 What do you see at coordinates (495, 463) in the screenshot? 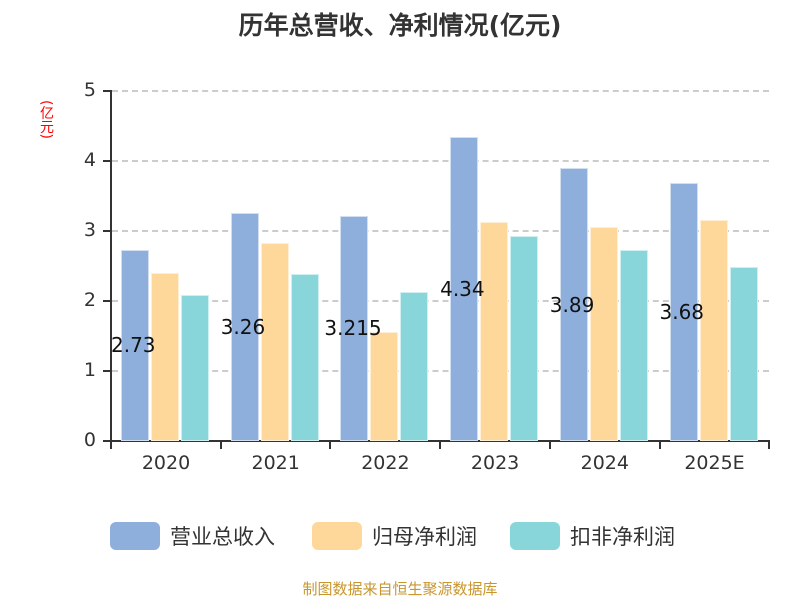
I see `x-axis-label: 2023` at bounding box center [495, 463].